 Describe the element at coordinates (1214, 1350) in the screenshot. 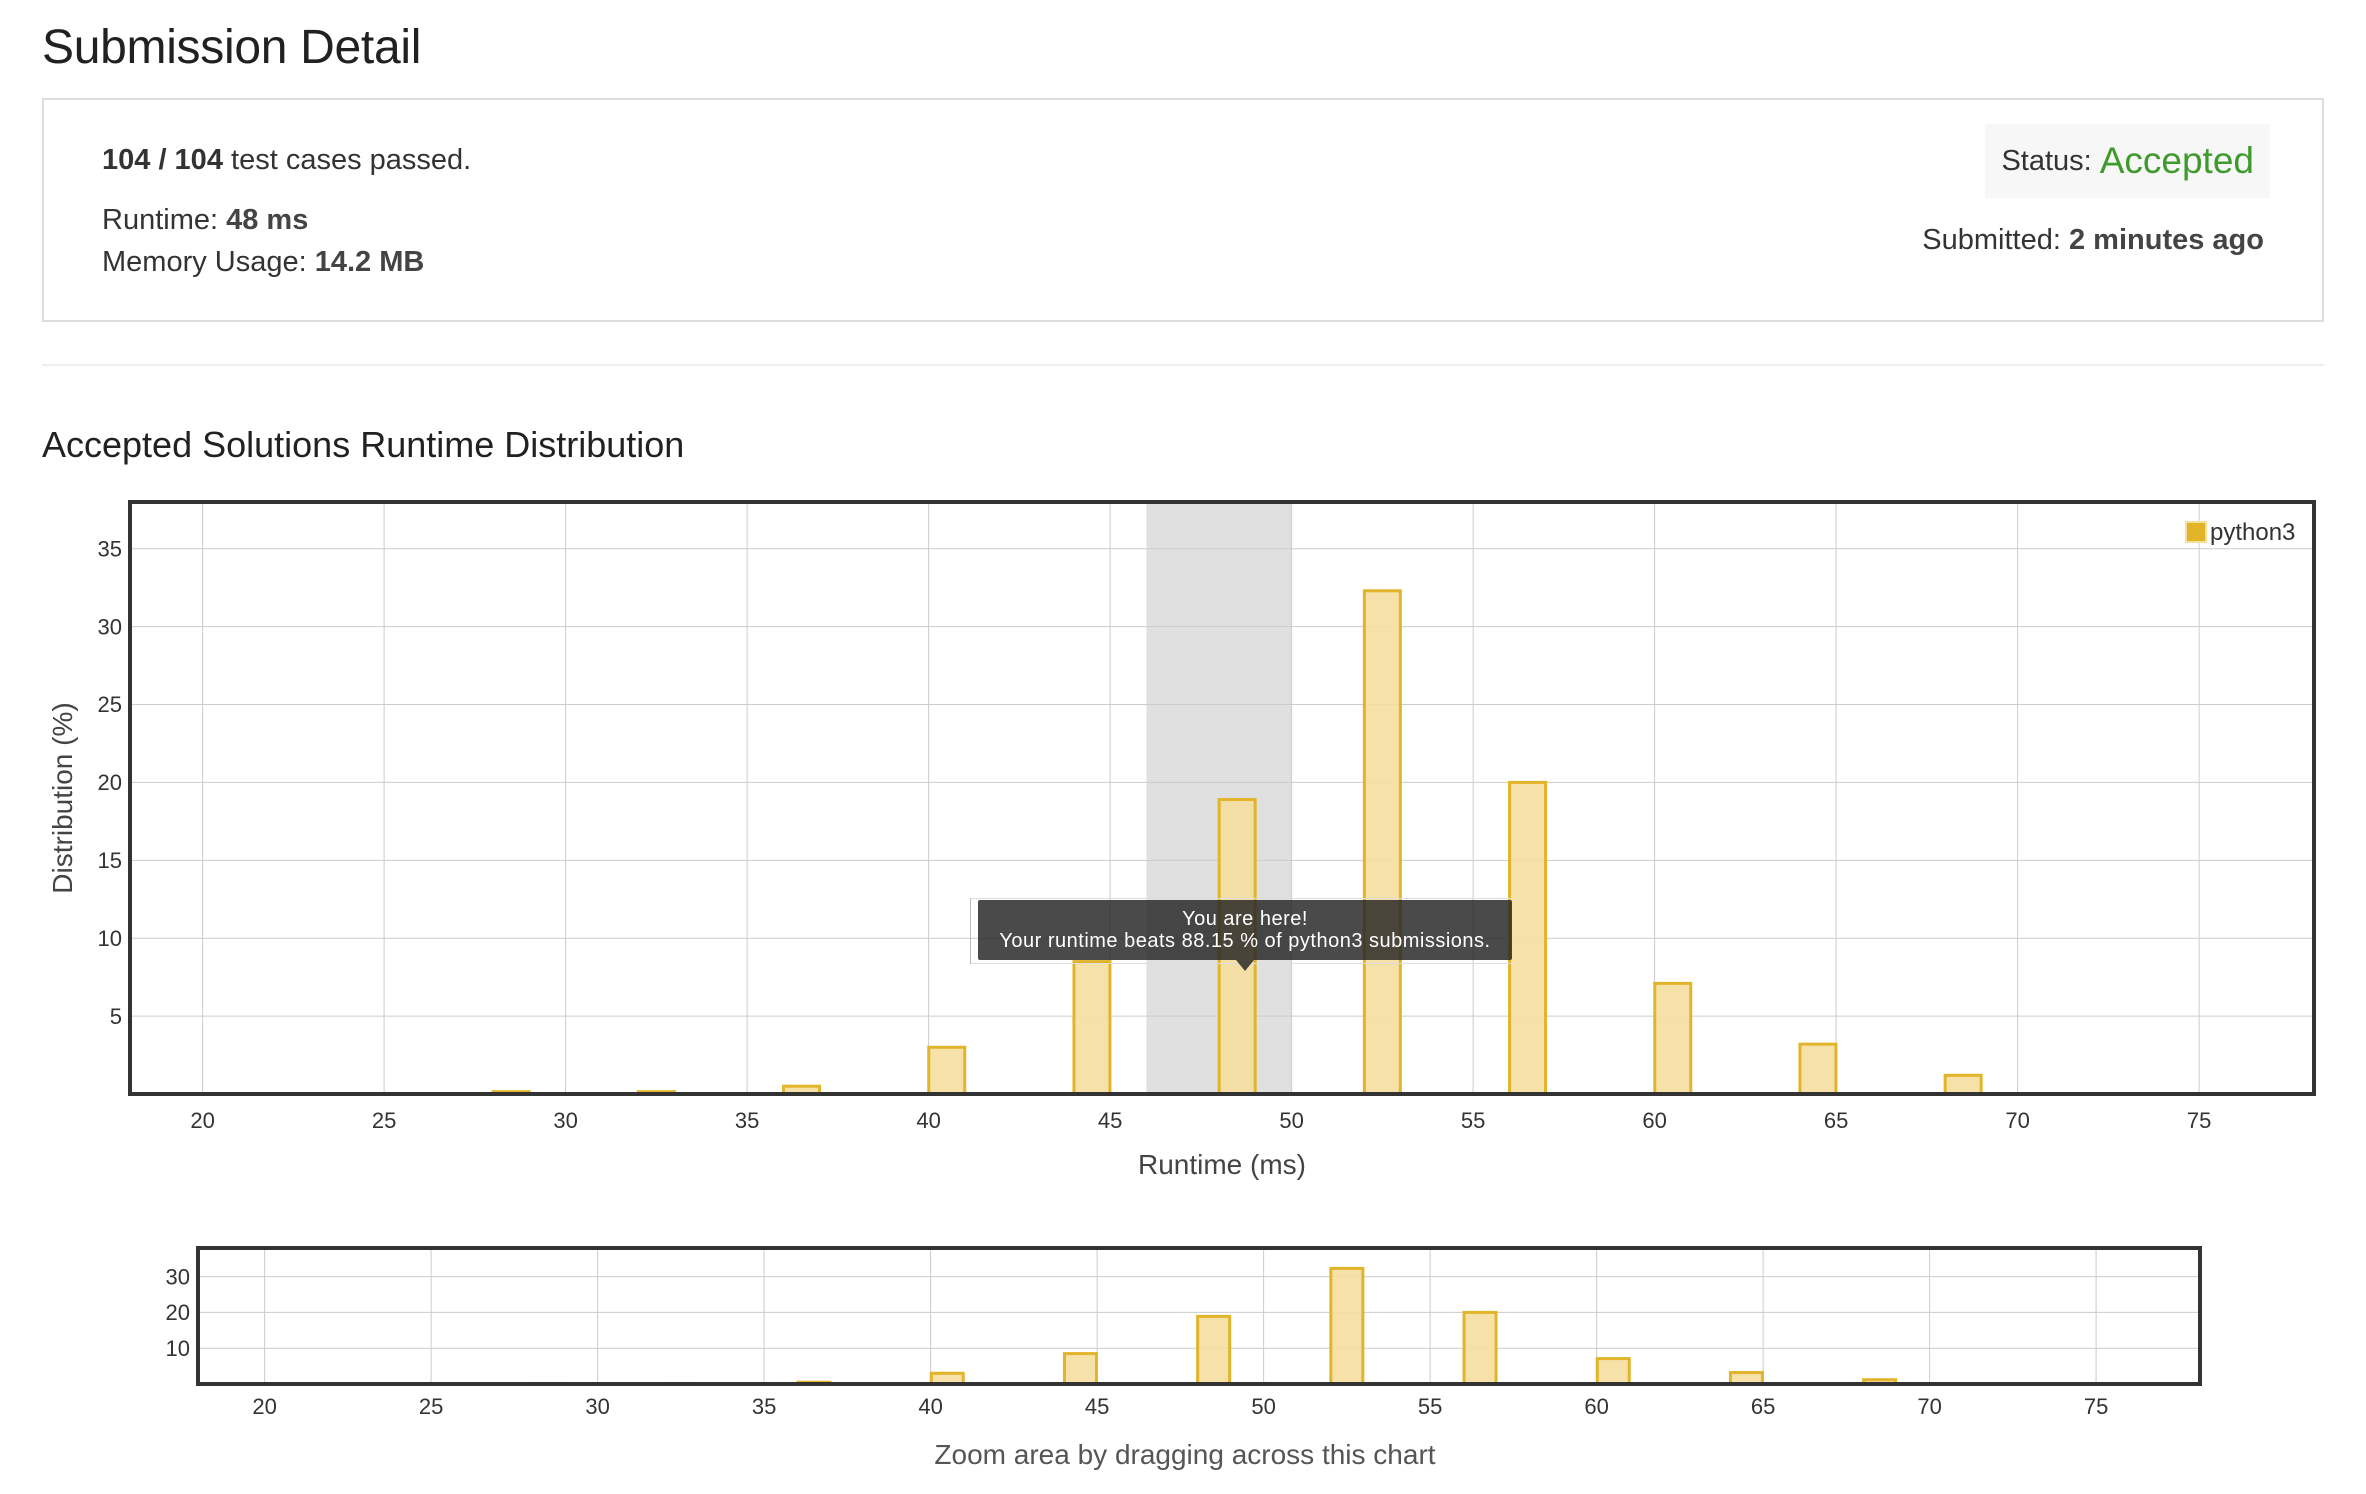

I see `bar-48.5` at that location.